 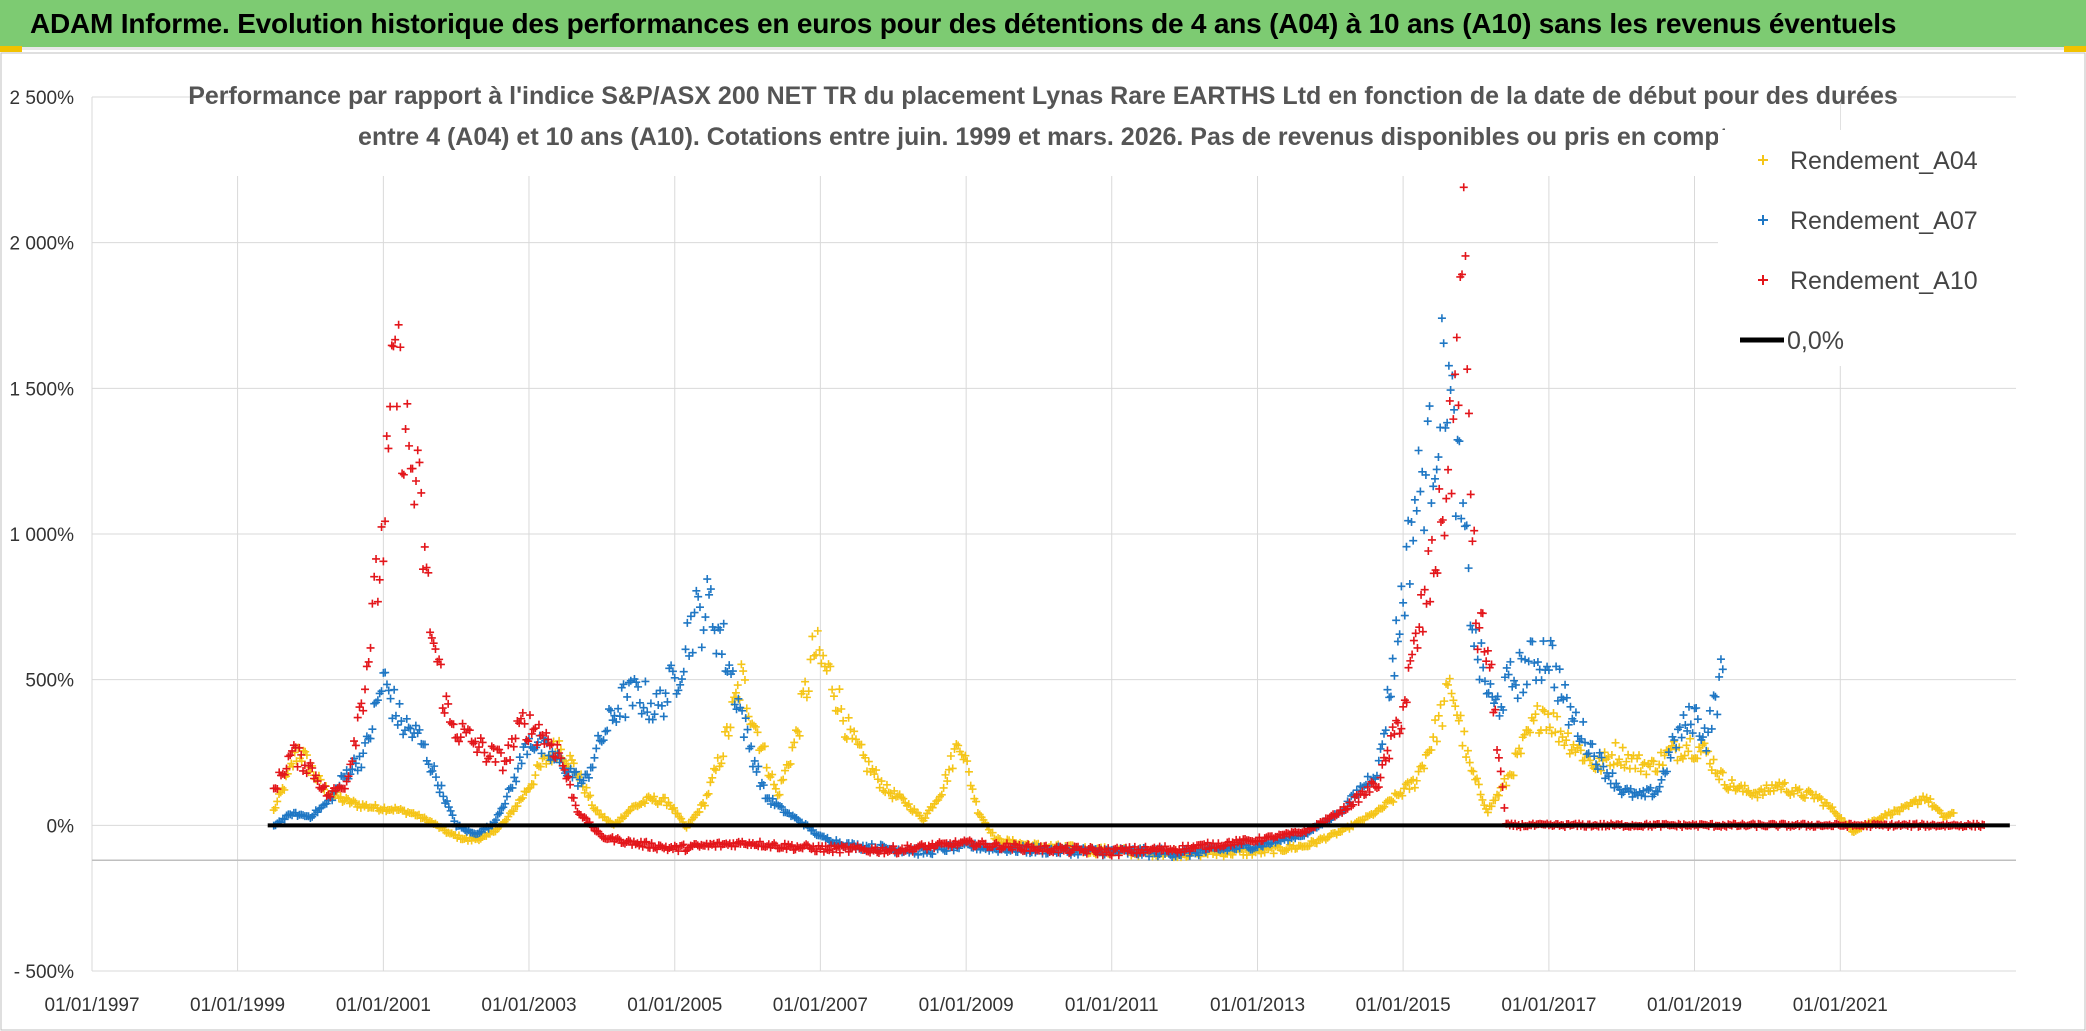 What do you see at coordinates (1884, 221) in the screenshot?
I see `legend-label: Rendement_A07` at bounding box center [1884, 221].